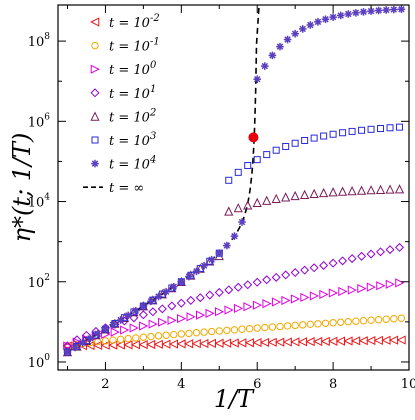 The width and height of the screenshot is (415, 420). What do you see at coordinates (152, 112) in the screenshot?
I see `legend-exponent: 2` at bounding box center [152, 112].